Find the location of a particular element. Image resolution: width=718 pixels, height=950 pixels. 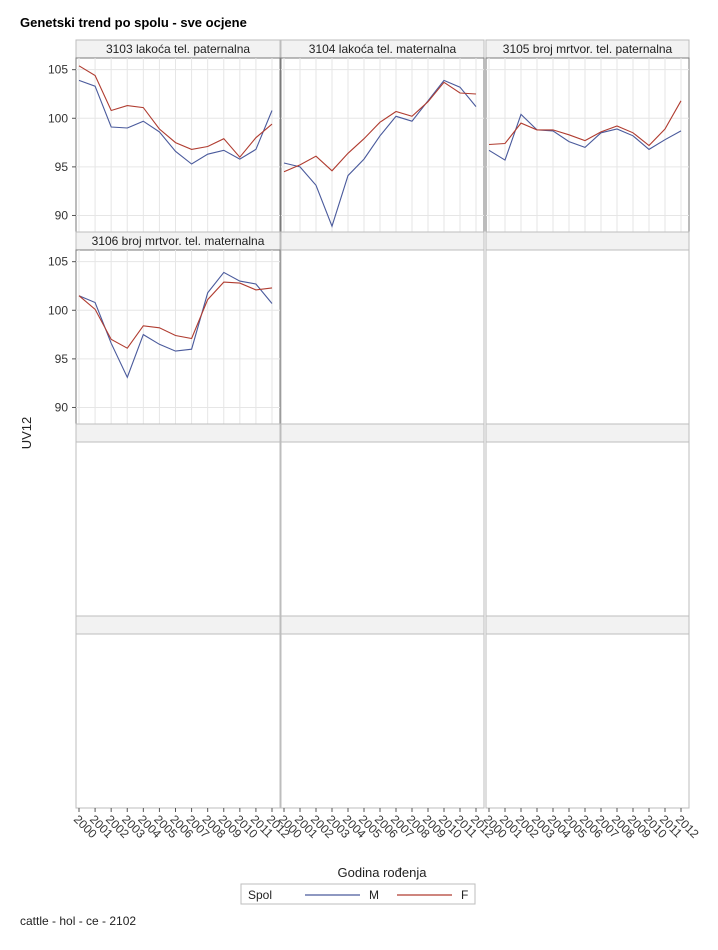

panel-3: 3105 broj mrtvor. tel. paternalna is located at coordinates (587, 136).